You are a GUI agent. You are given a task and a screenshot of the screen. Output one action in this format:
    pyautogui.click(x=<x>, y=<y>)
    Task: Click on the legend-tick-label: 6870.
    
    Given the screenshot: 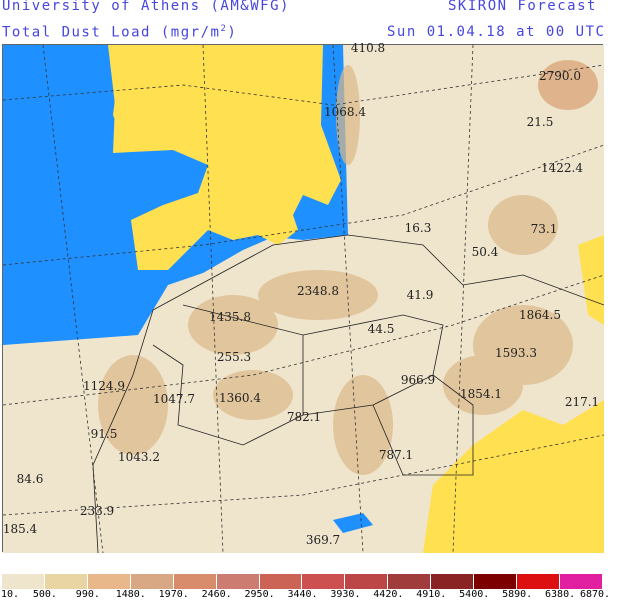 What is the action you would take?
    pyautogui.click(x=595, y=594)
    